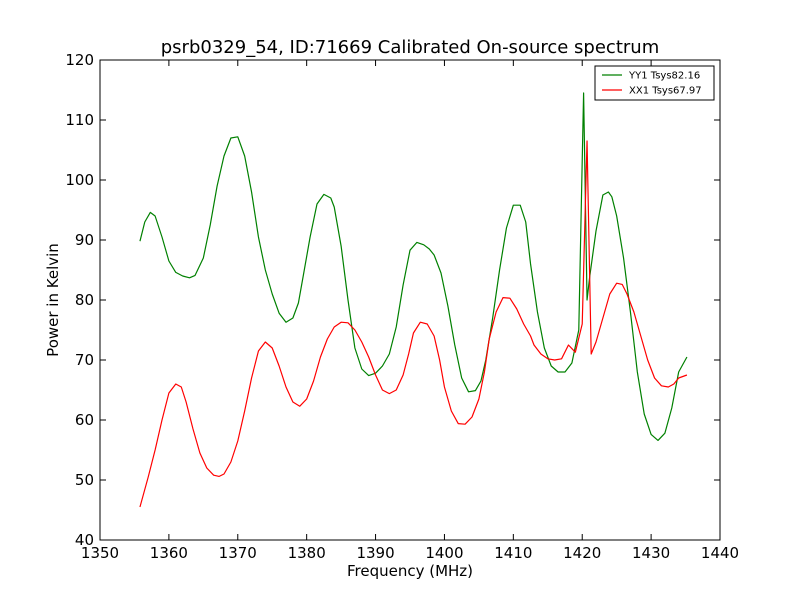 This screenshot has width=800, height=600. I want to click on x-tick-label: 1430, so click(651, 553).